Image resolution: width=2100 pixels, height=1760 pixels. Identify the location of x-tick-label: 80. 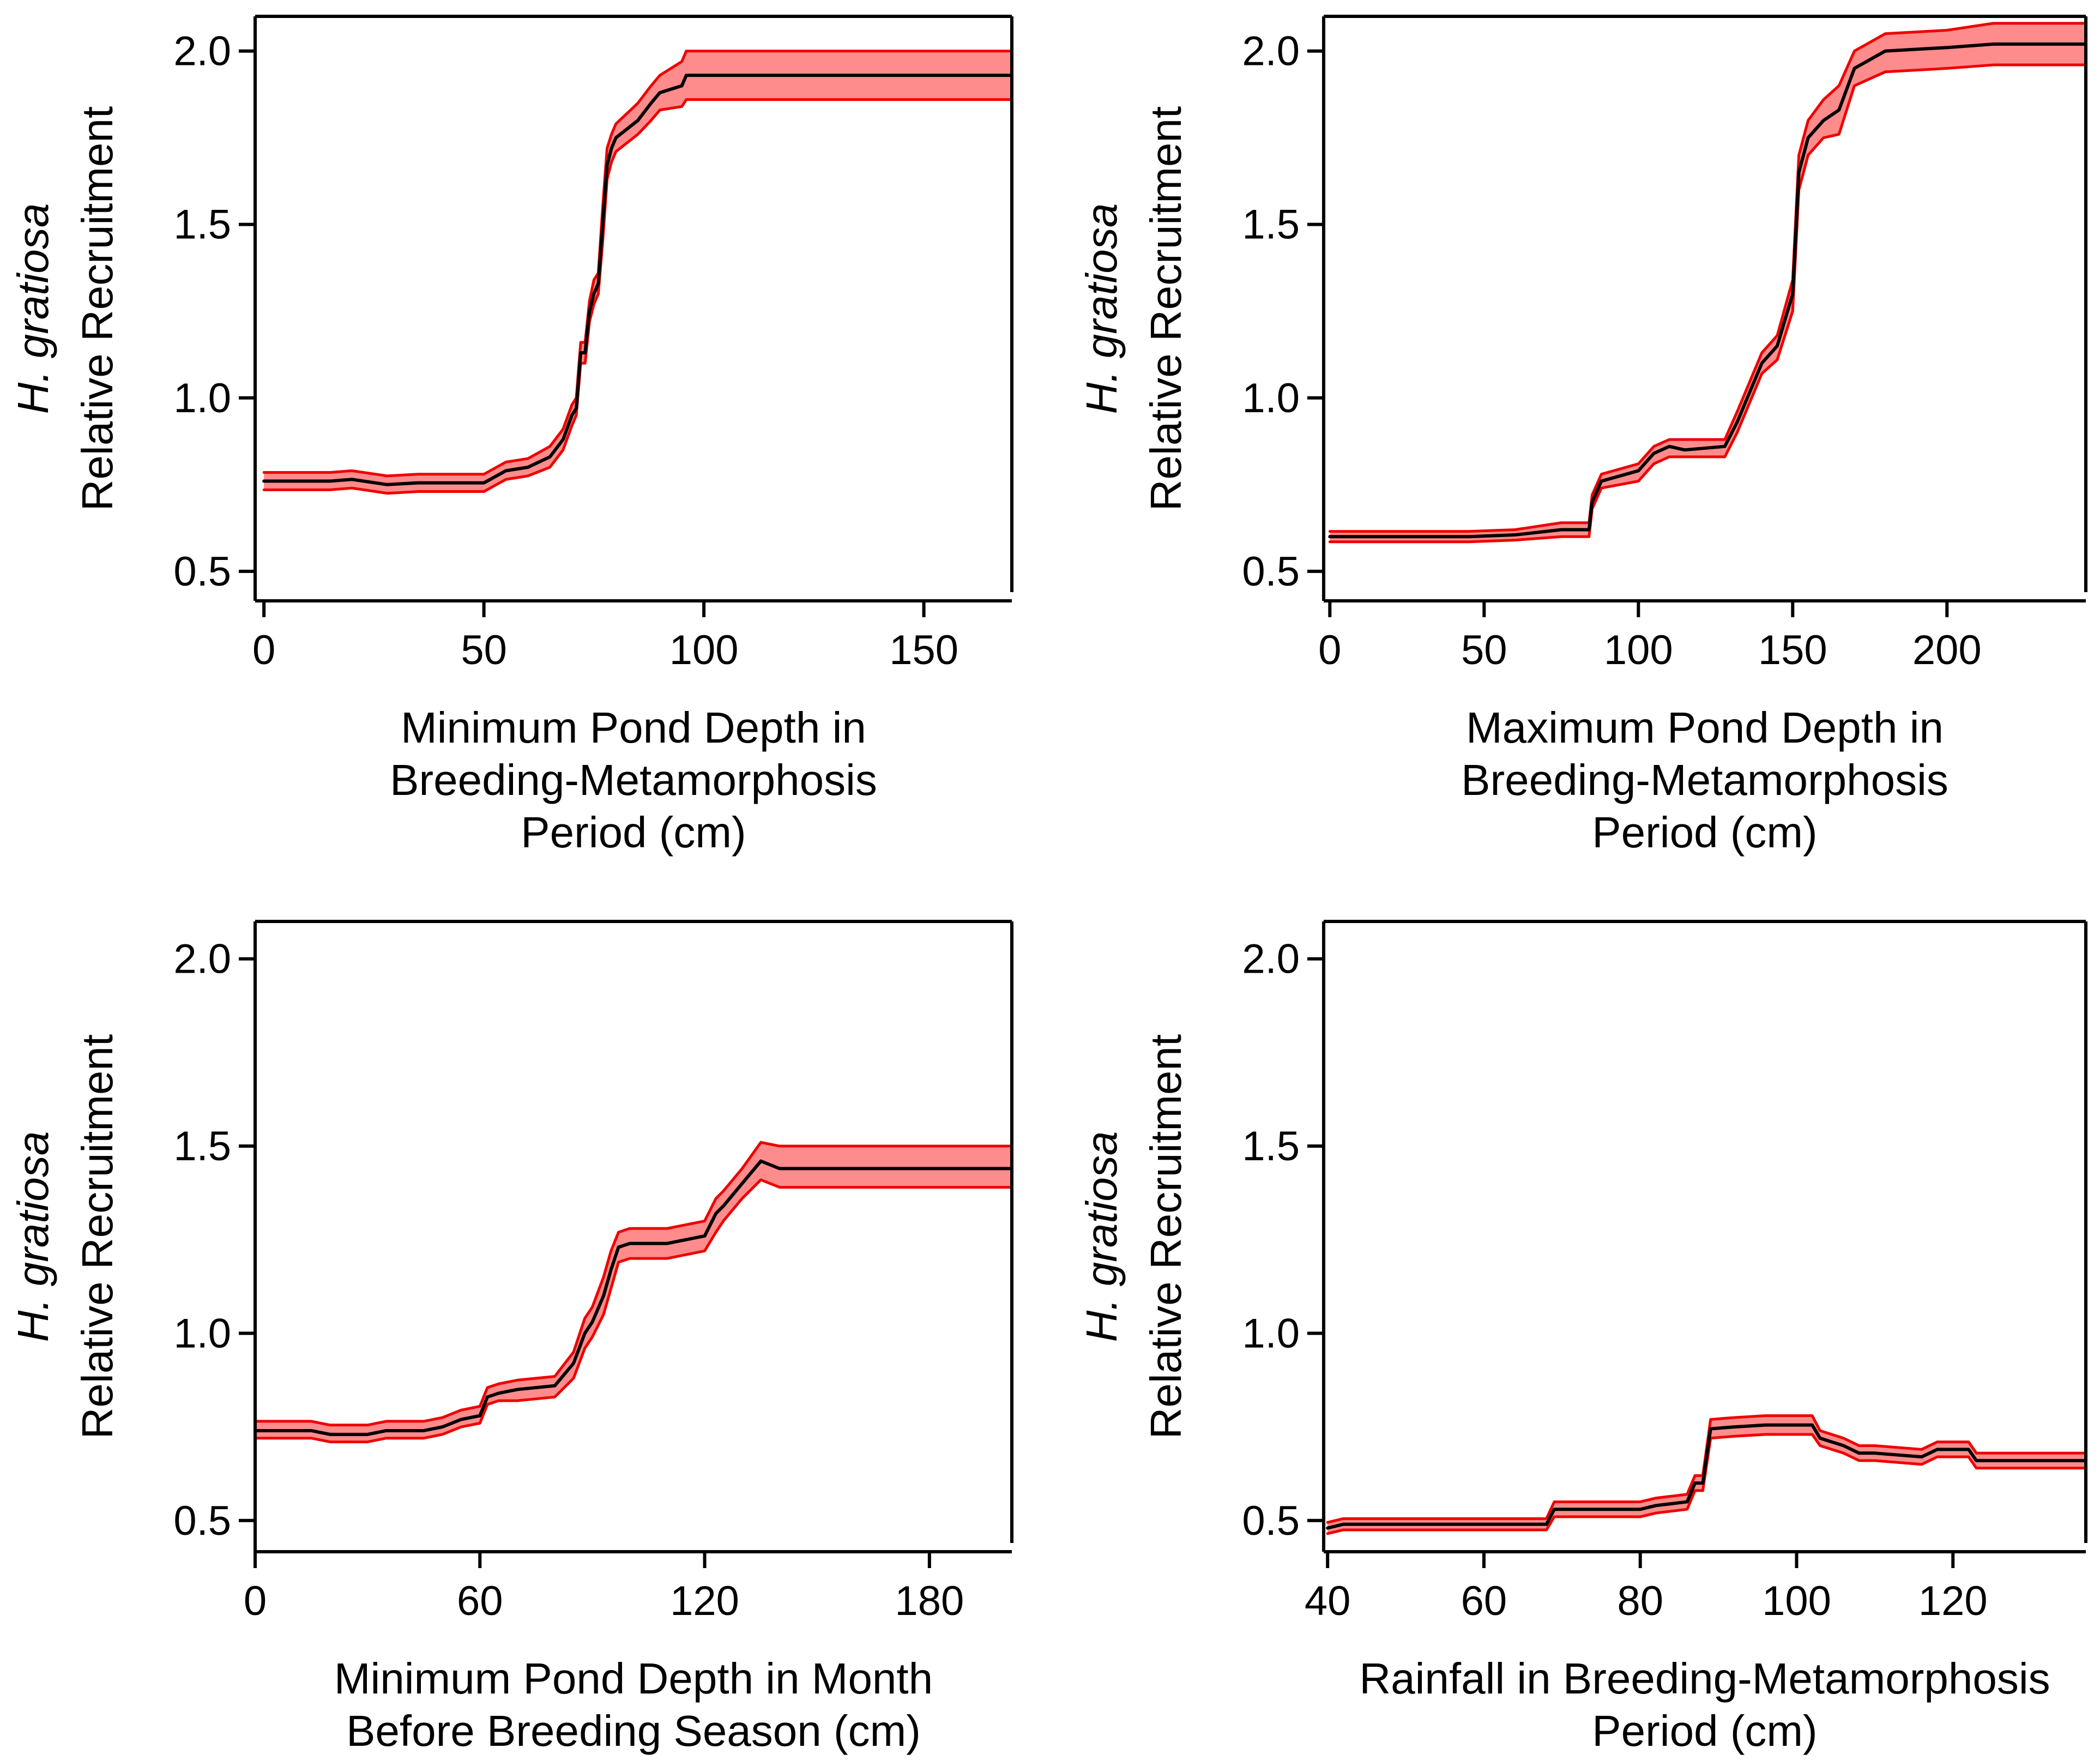
(1640, 1601).